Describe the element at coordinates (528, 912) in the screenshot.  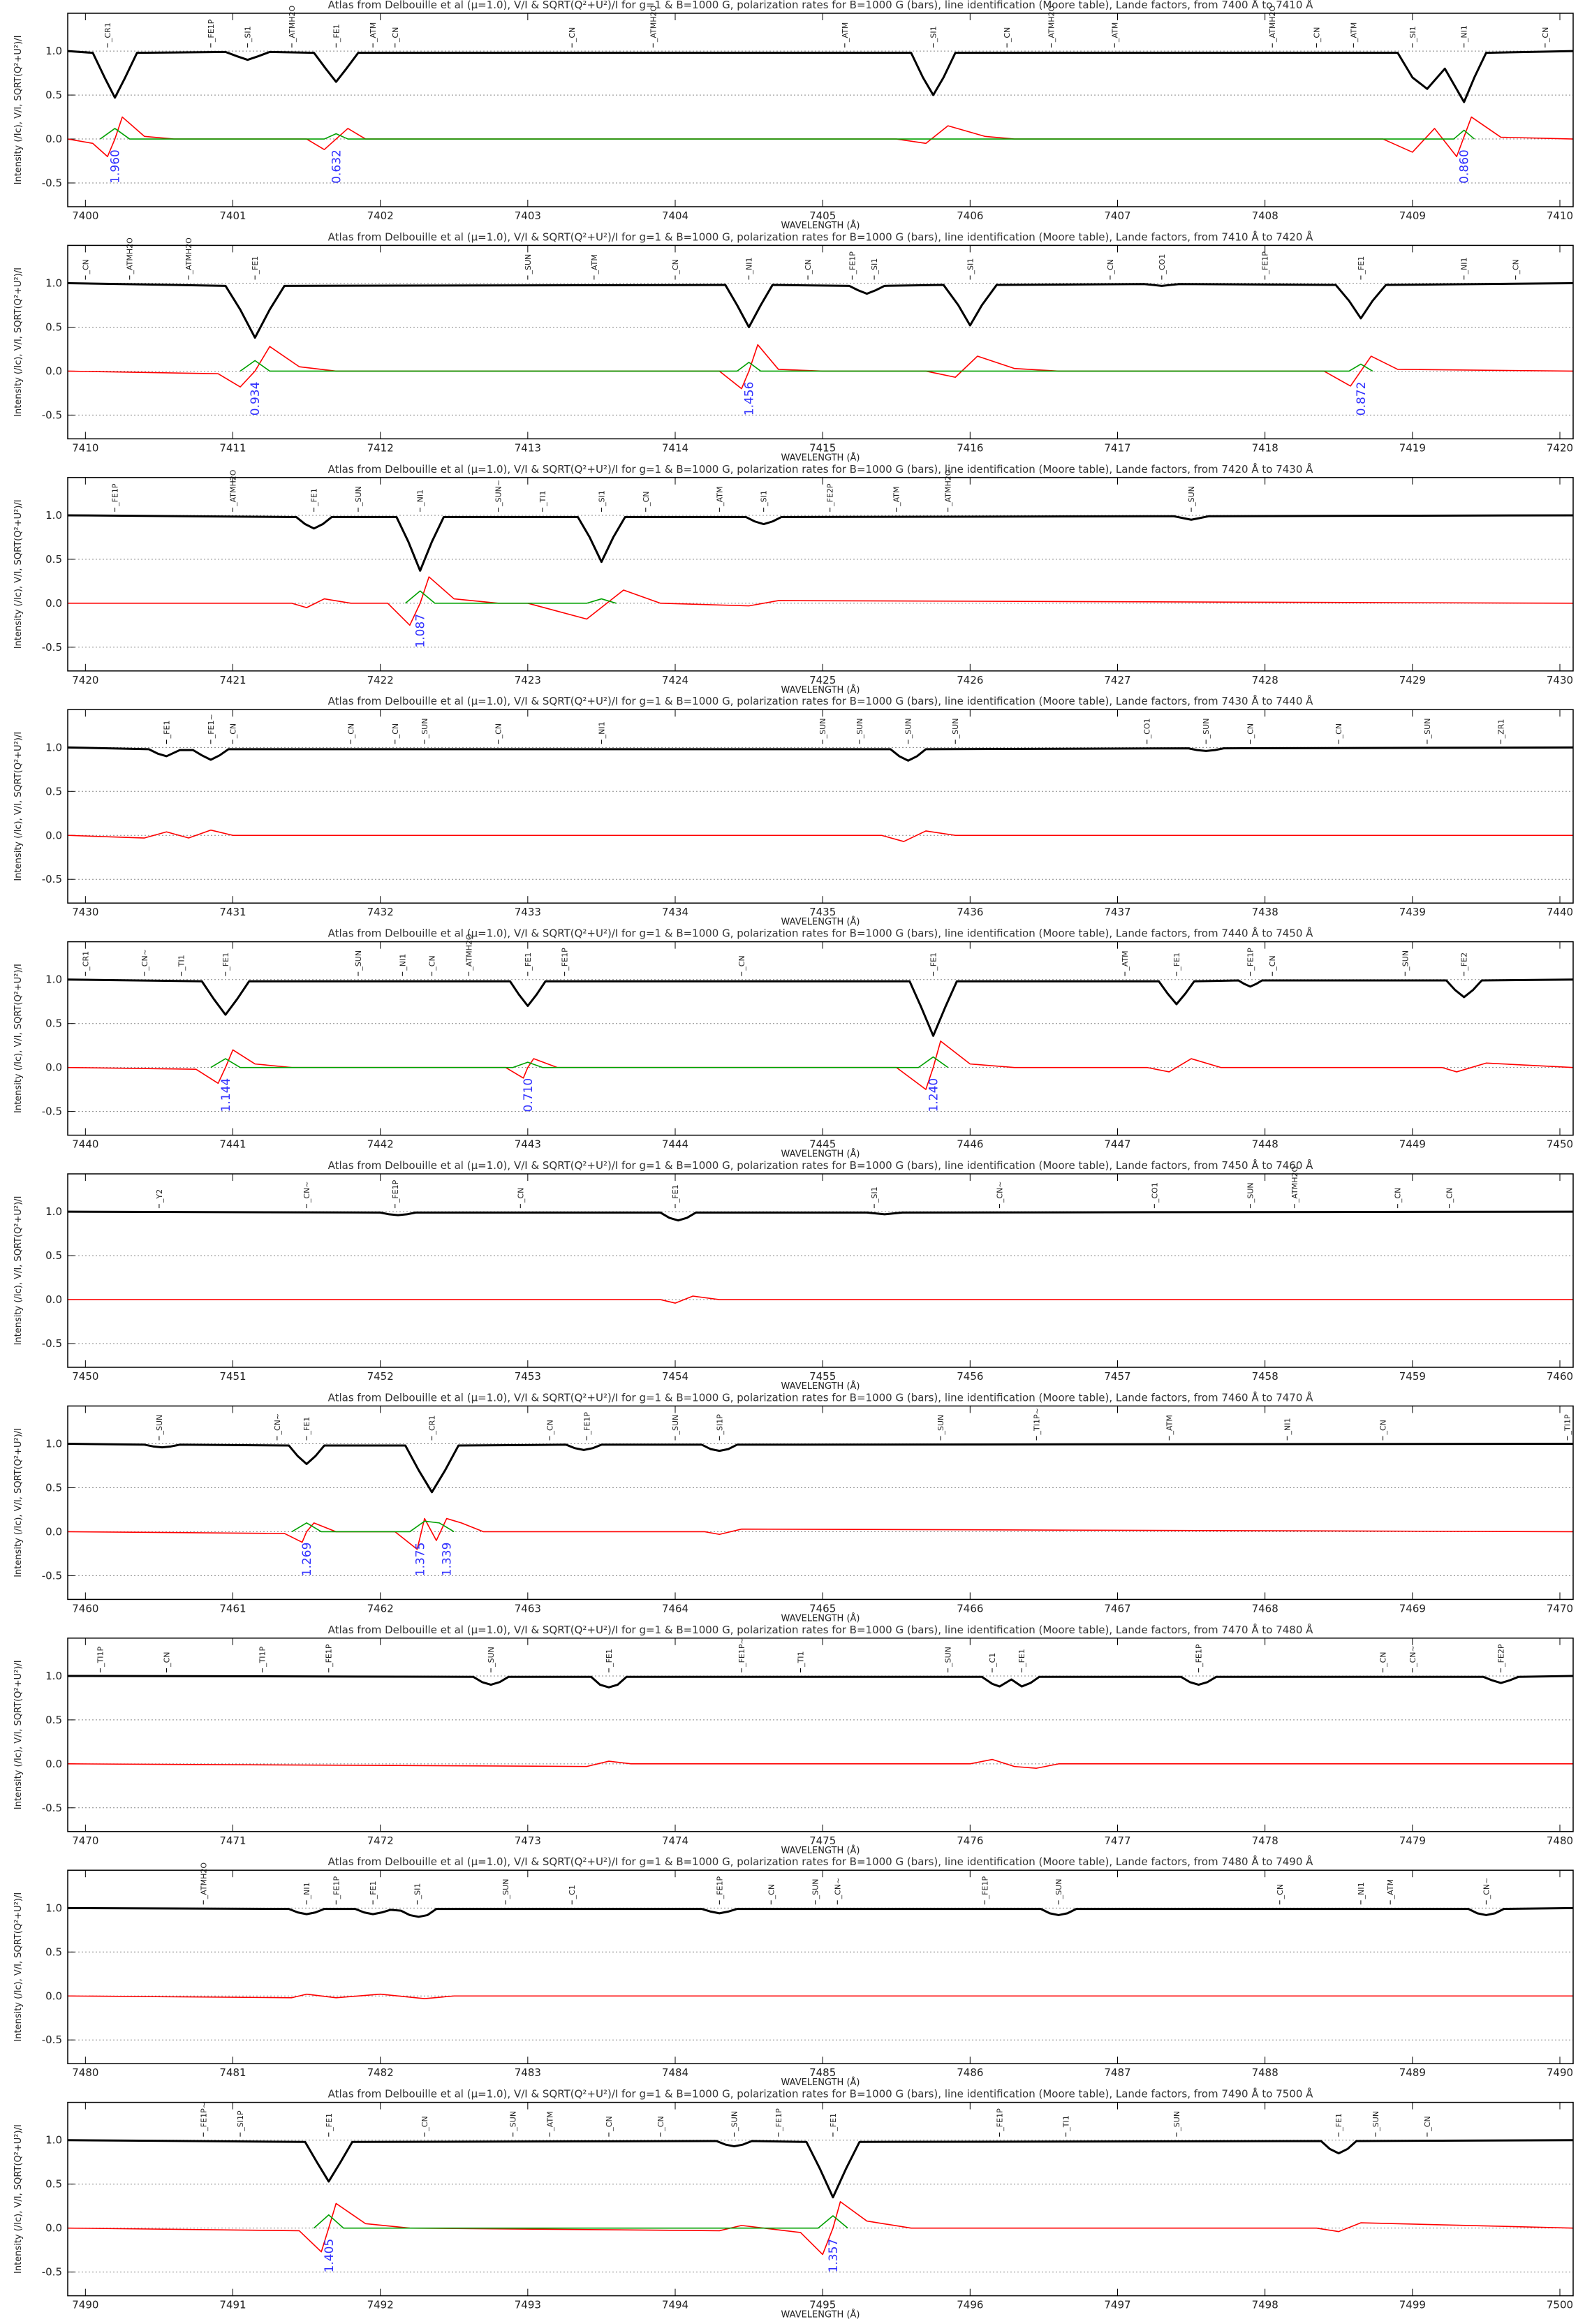
I see `x-tick-label: 7433` at that location.